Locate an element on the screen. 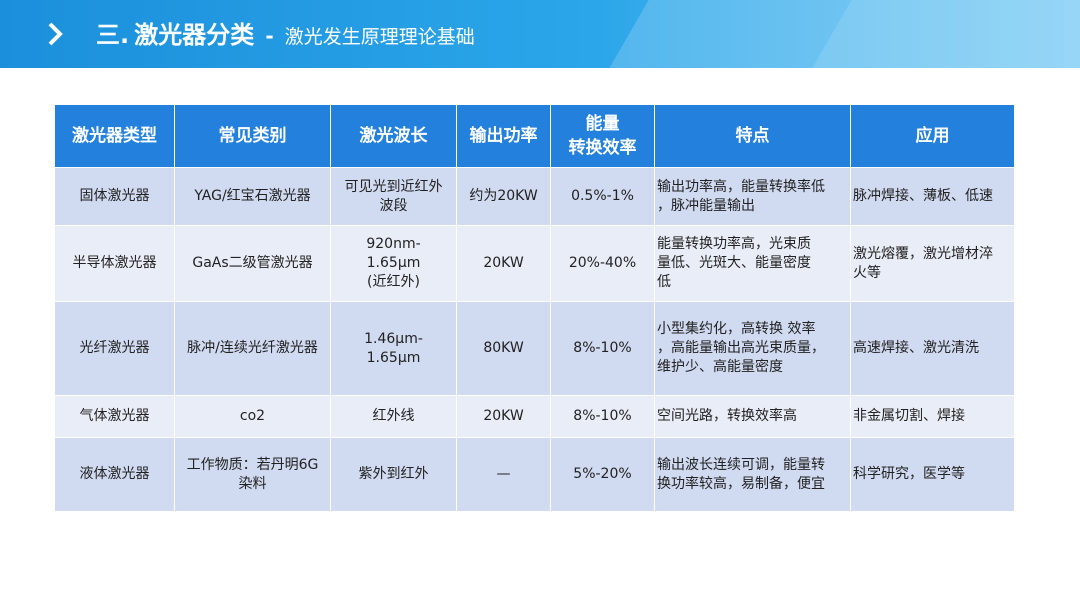  cell-wavelength: 1.46μm- 1.65μm is located at coordinates (393, 348).